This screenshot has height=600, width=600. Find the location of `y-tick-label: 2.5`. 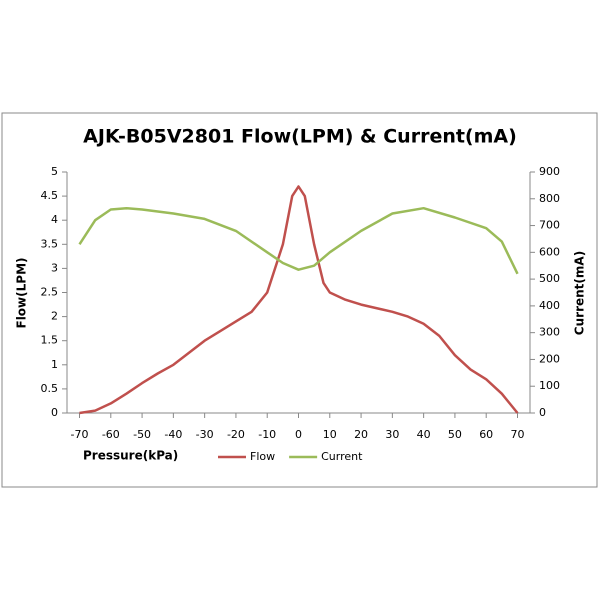

y-tick-label: 2.5 is located at coordinates (50, 292).